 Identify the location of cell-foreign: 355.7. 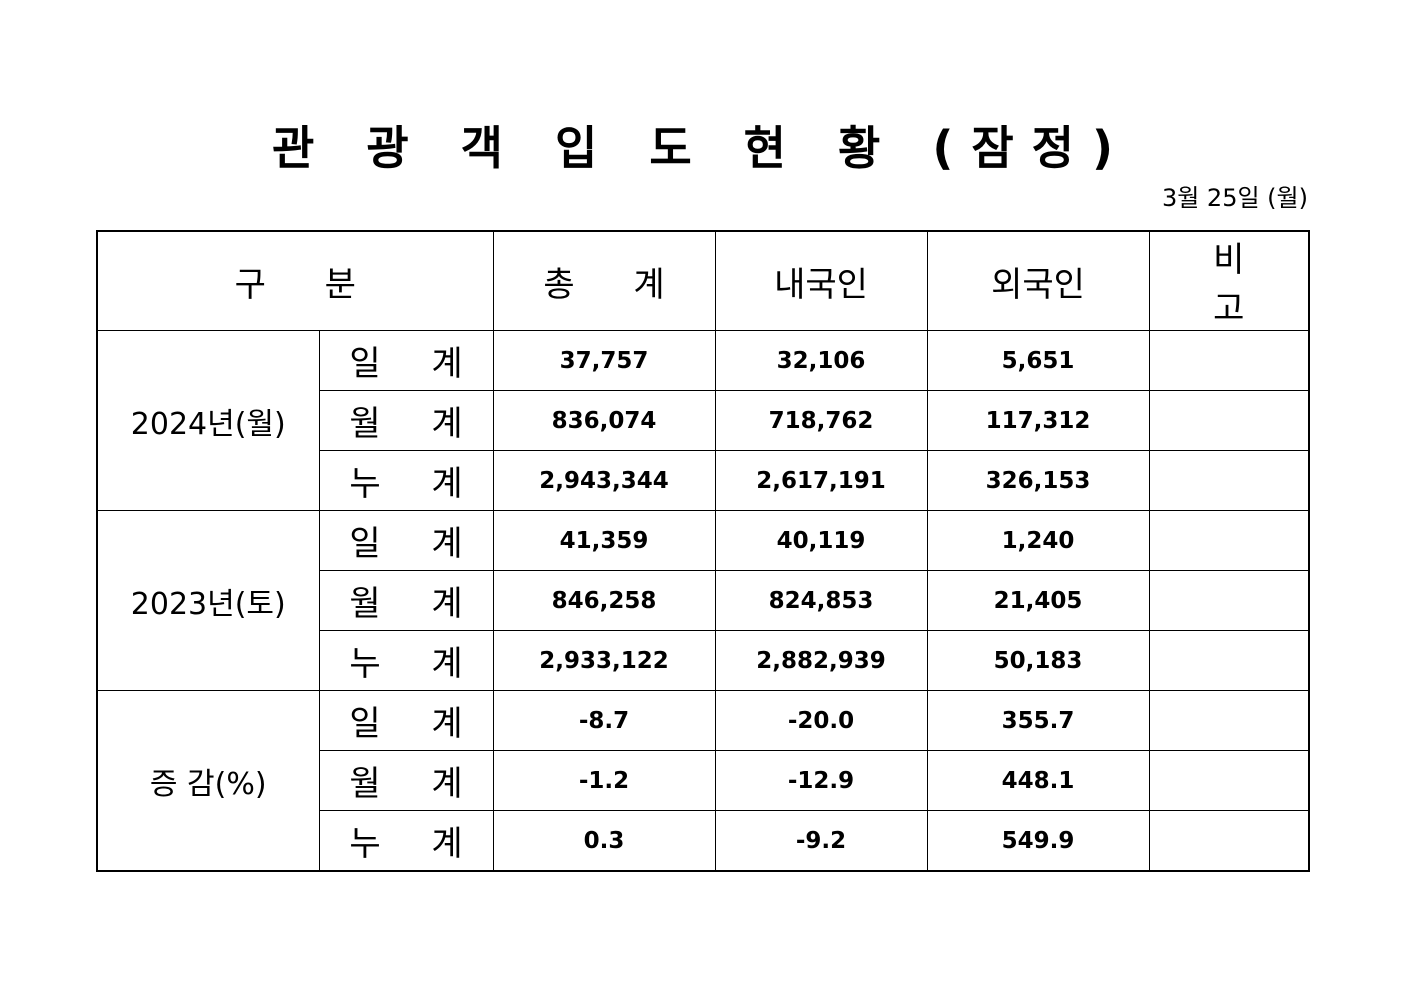
(1038, 720).